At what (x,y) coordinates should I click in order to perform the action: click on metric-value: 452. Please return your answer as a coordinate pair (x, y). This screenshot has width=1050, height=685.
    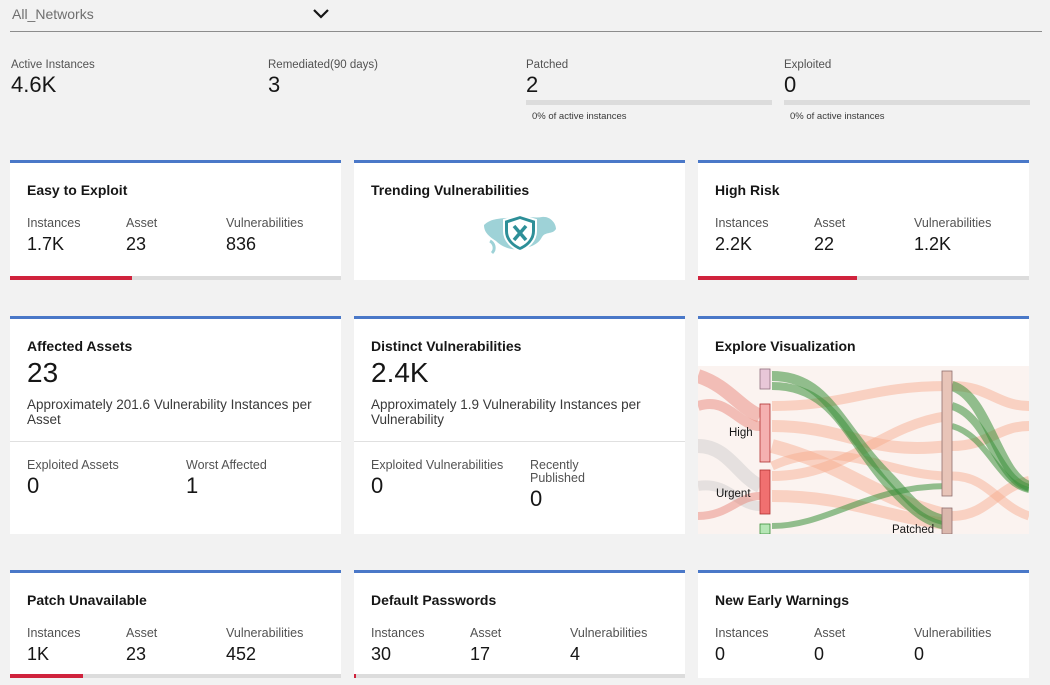
    Looking at the image, I should click on (241, 654).